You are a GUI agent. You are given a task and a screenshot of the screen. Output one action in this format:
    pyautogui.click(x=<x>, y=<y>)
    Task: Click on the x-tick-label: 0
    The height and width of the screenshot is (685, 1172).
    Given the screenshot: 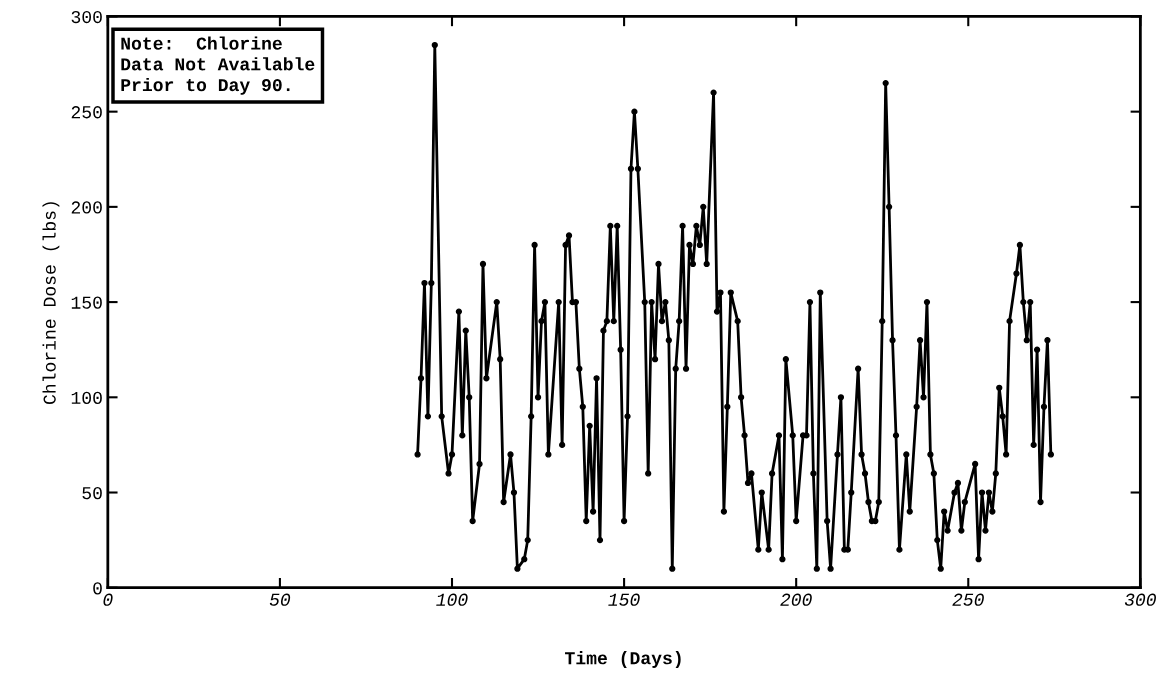 What is the action you would take?
    pyautogui.click(x=108, y=599)
    